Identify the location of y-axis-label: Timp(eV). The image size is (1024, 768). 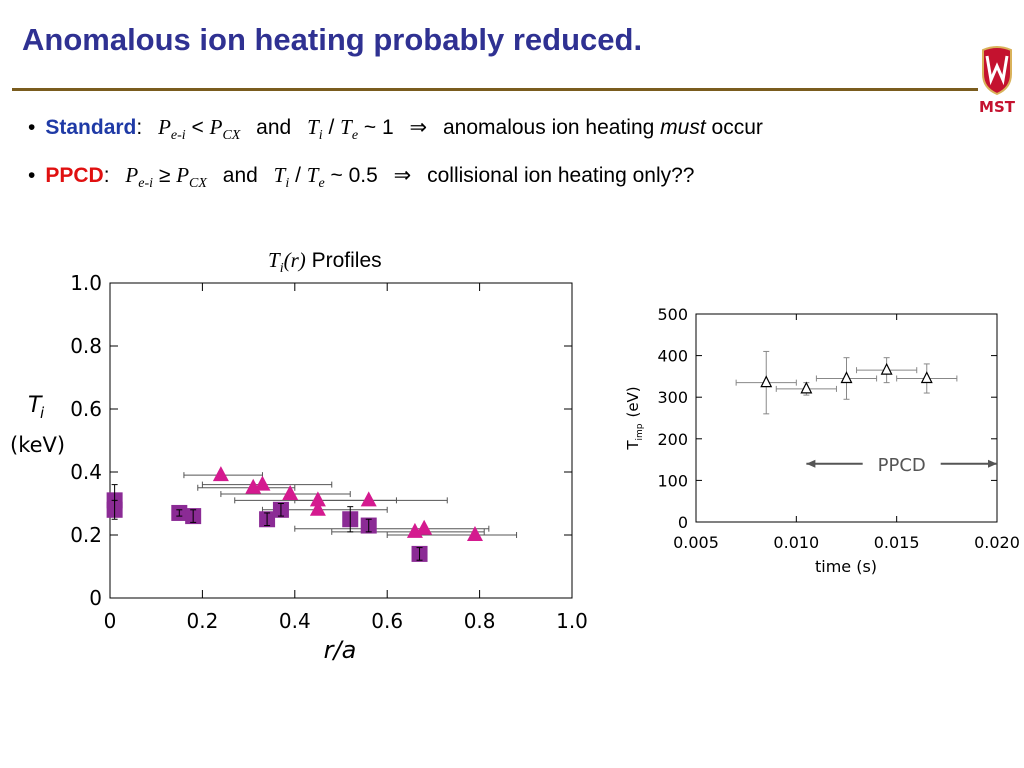
(634, 418).